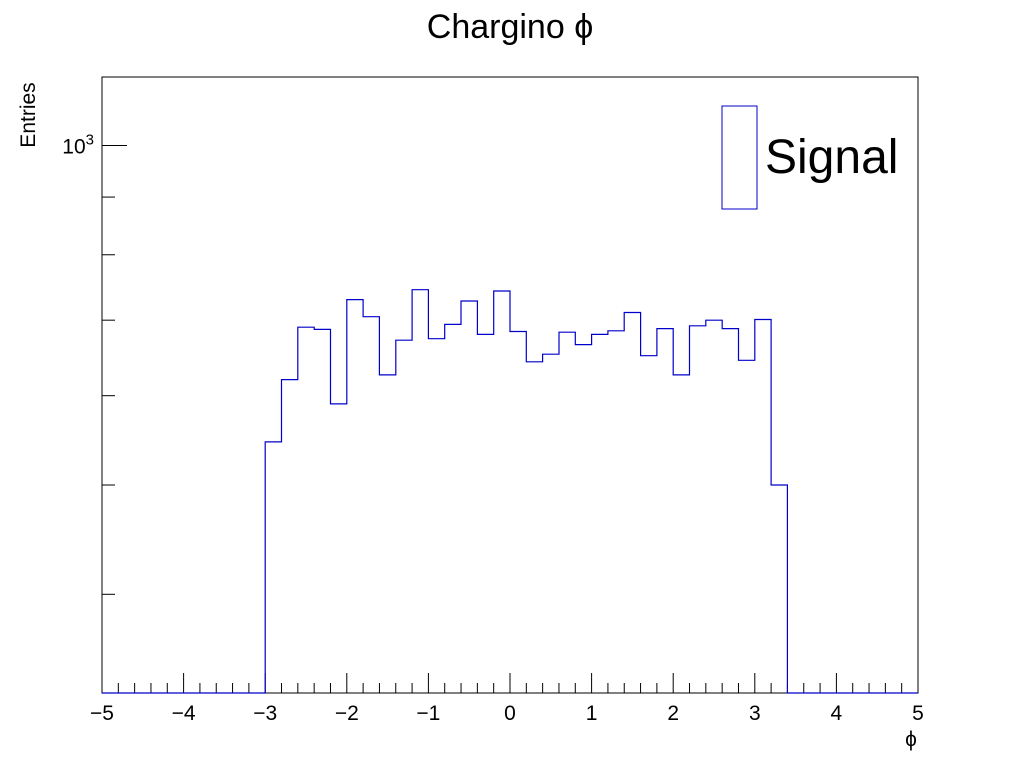 This screenshot has width=1020, height=772. I want to click on y-axis: 103, so click(94, 363).